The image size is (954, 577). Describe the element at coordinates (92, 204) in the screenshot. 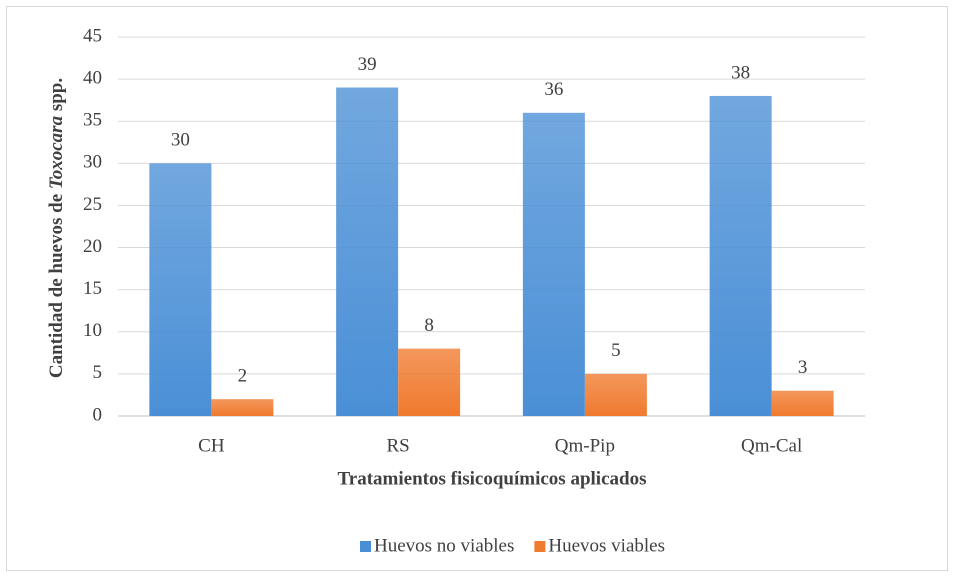

I see `y-tick-label: 25` at that location.